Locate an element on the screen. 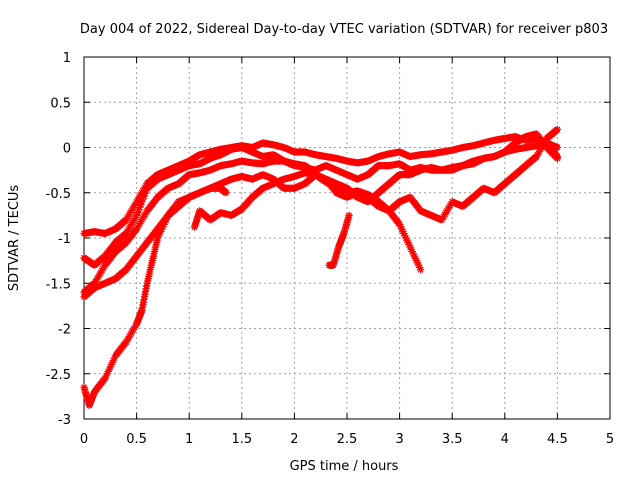 The image size is (640, 480). y-tick-label: -2.5 is located at coordinates (58, 375).